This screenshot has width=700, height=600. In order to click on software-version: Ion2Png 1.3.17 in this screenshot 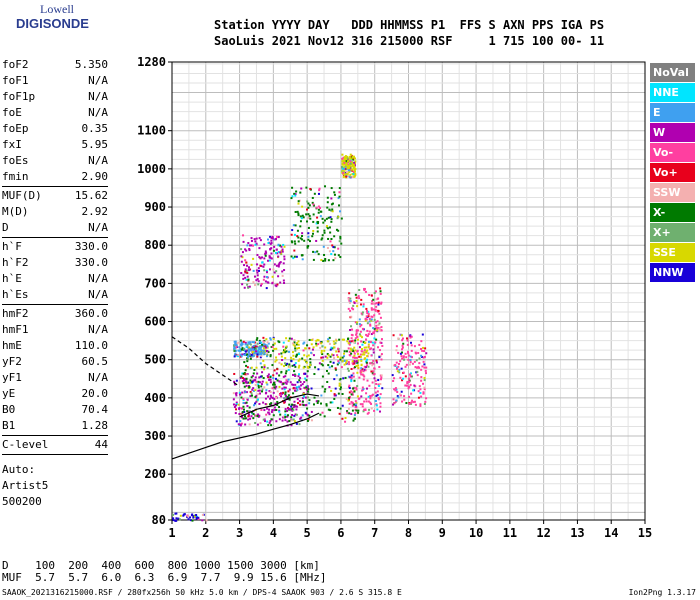, I will do `click(662, 592)`.